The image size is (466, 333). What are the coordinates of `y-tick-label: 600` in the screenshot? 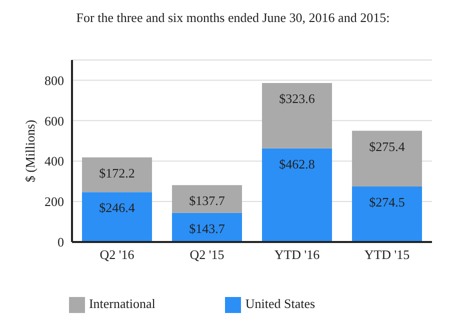 It's located at (54, 120).